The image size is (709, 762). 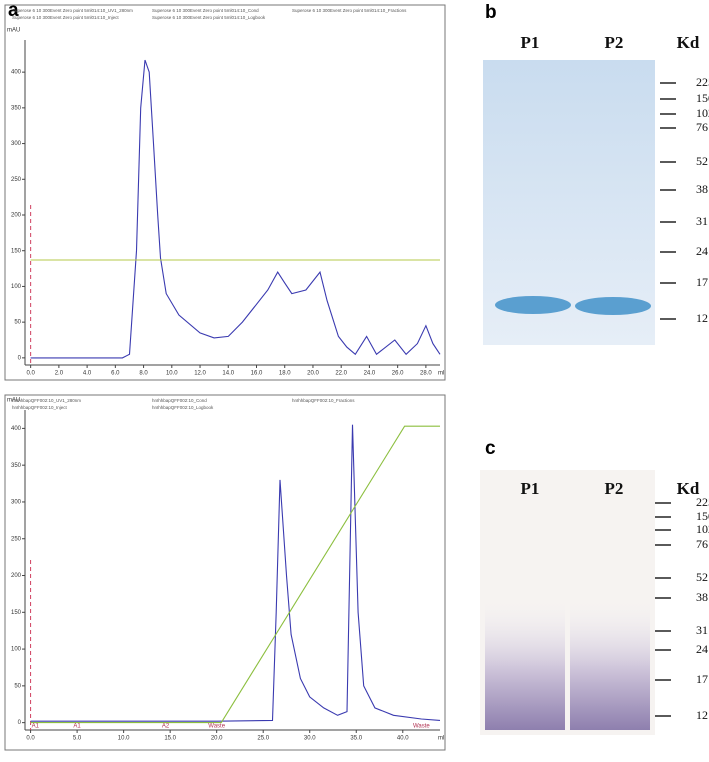 What do you see at coordinates (285, 374) in the screenshot?
I see `x-tick-label: 18.0` at bounding box center [285, 374].